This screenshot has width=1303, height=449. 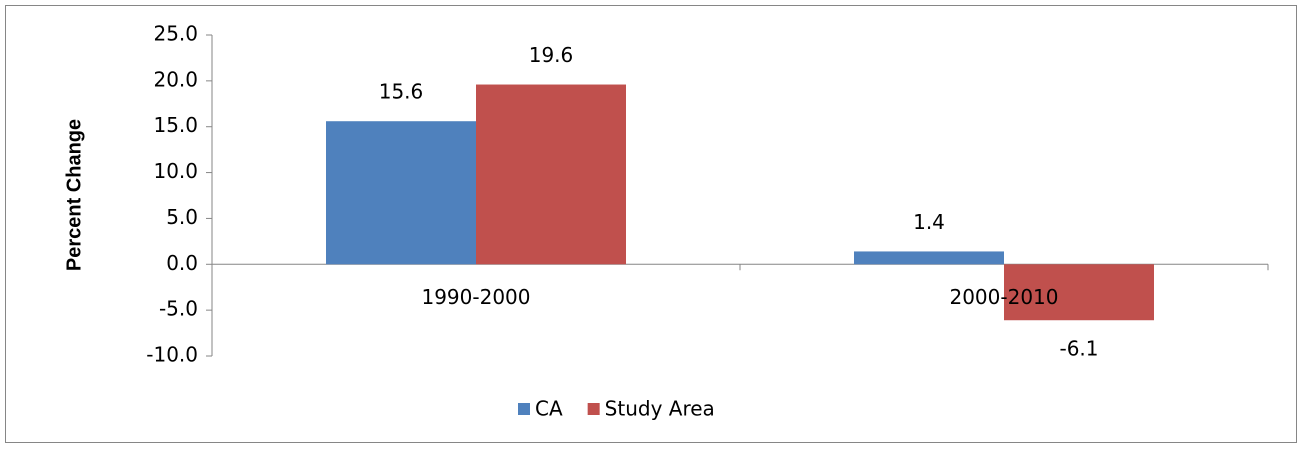 What do you see at coordinates (551, 55) in the screenshot?
I see `value-label: 19.6` at bounding box center [551, 55].